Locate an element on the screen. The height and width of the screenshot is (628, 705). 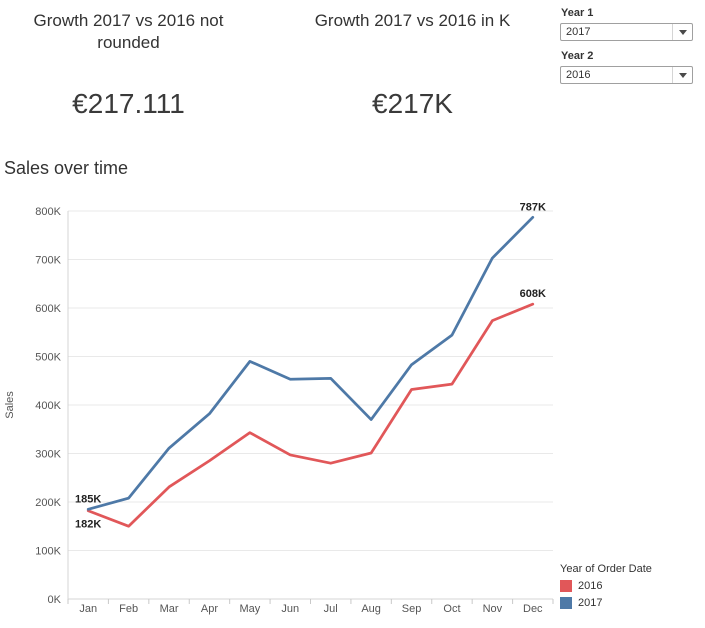
kpi-value: €217K is located at coordinates (412, 103).